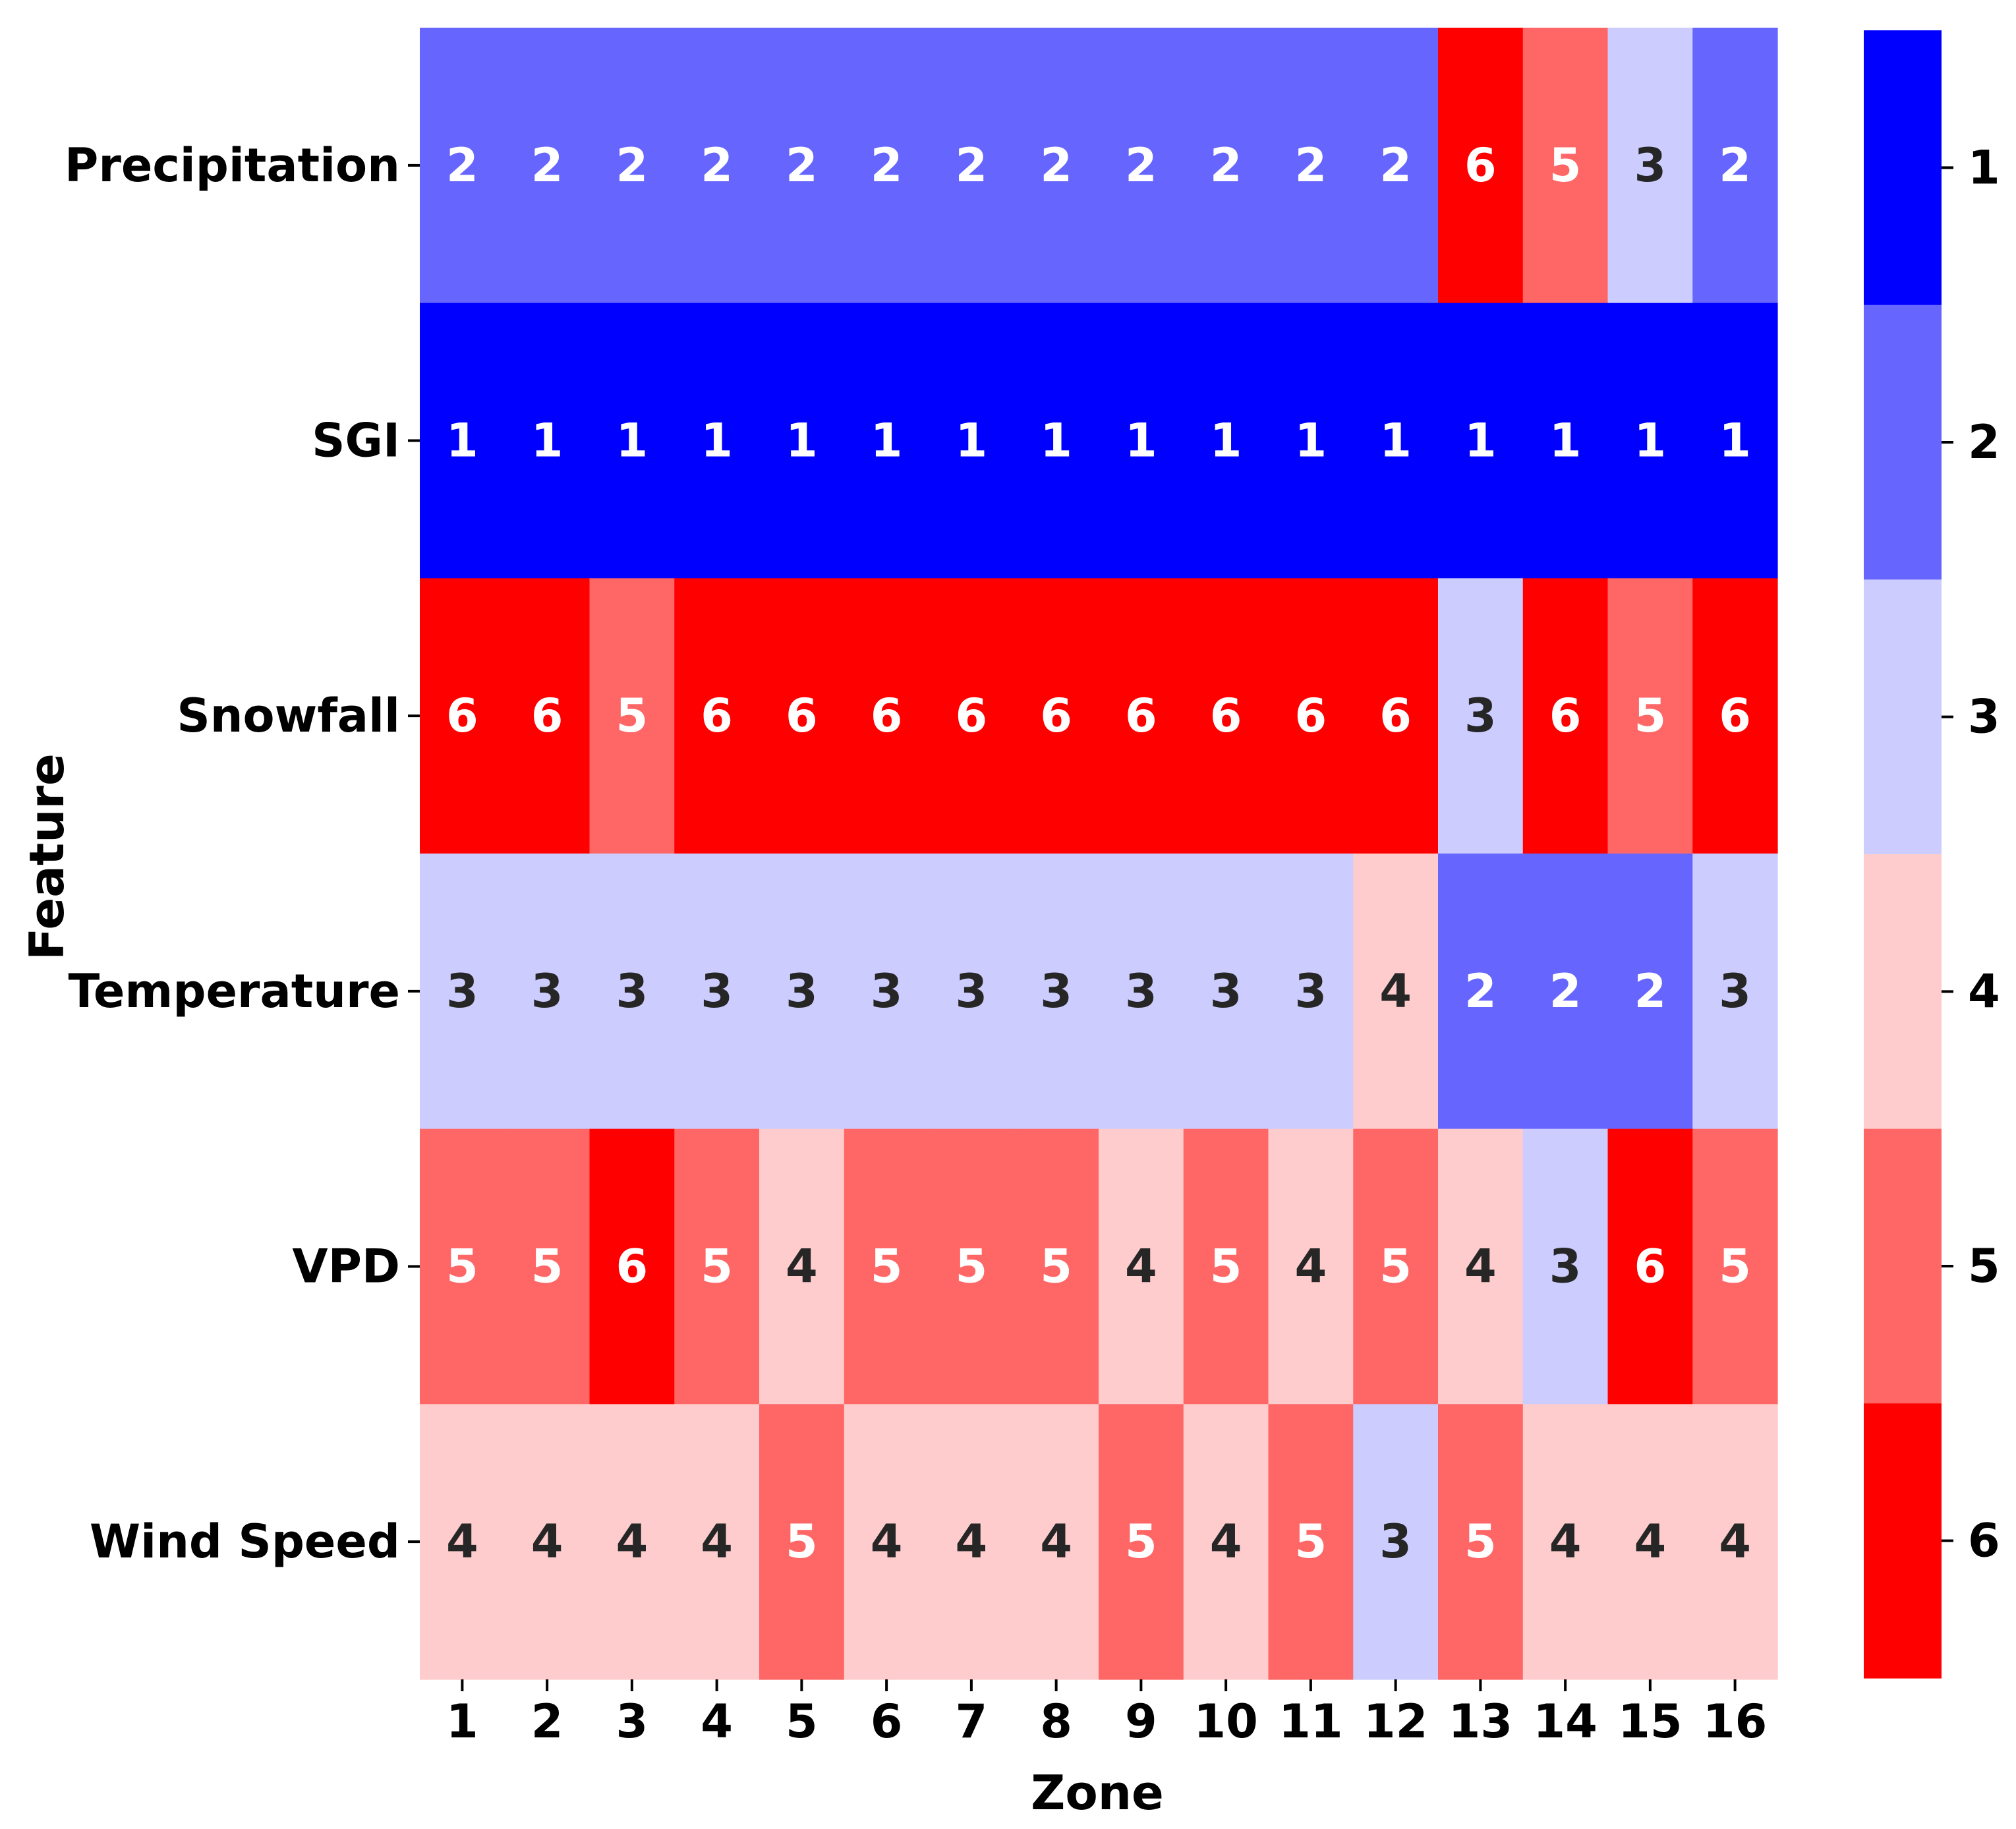 The height and width of the screenshot is (1829, 2016). What do you see at coordinates (1225, 1722) in the screenshot?
I see `x-tick-label: 10` at bounding box center [1225, 1722].